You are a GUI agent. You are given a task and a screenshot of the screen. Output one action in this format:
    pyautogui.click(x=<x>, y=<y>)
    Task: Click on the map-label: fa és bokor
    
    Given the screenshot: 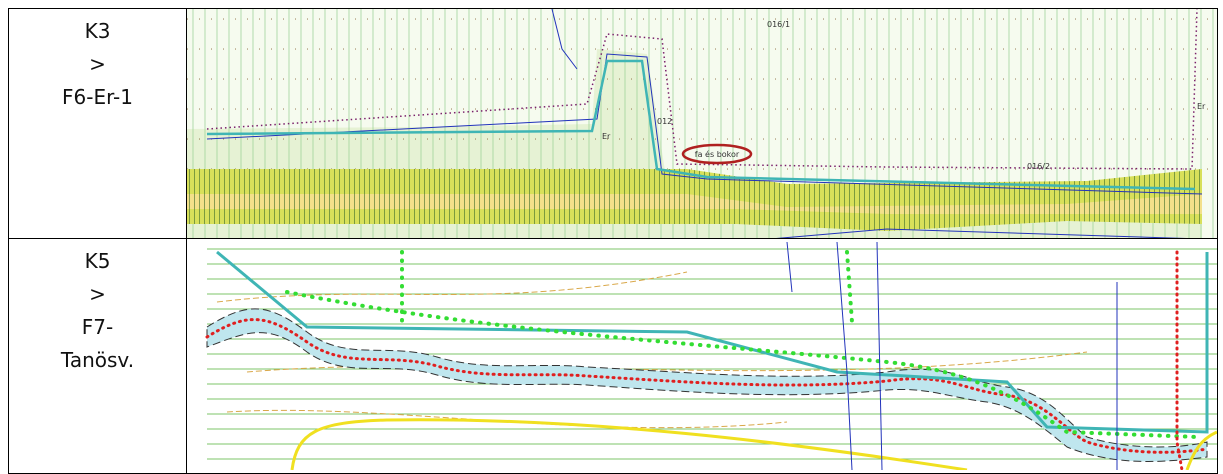 What is the action you would take?
    pyautogui.click(x=717, y=154)
    